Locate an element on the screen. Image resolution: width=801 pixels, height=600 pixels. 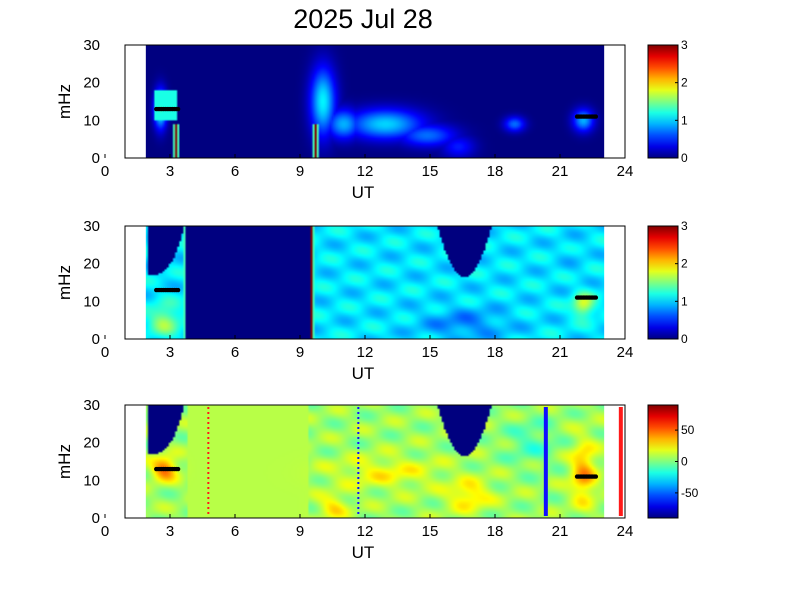
figure-title: 2025 Jul 28 is located at coordinates (363, 19).